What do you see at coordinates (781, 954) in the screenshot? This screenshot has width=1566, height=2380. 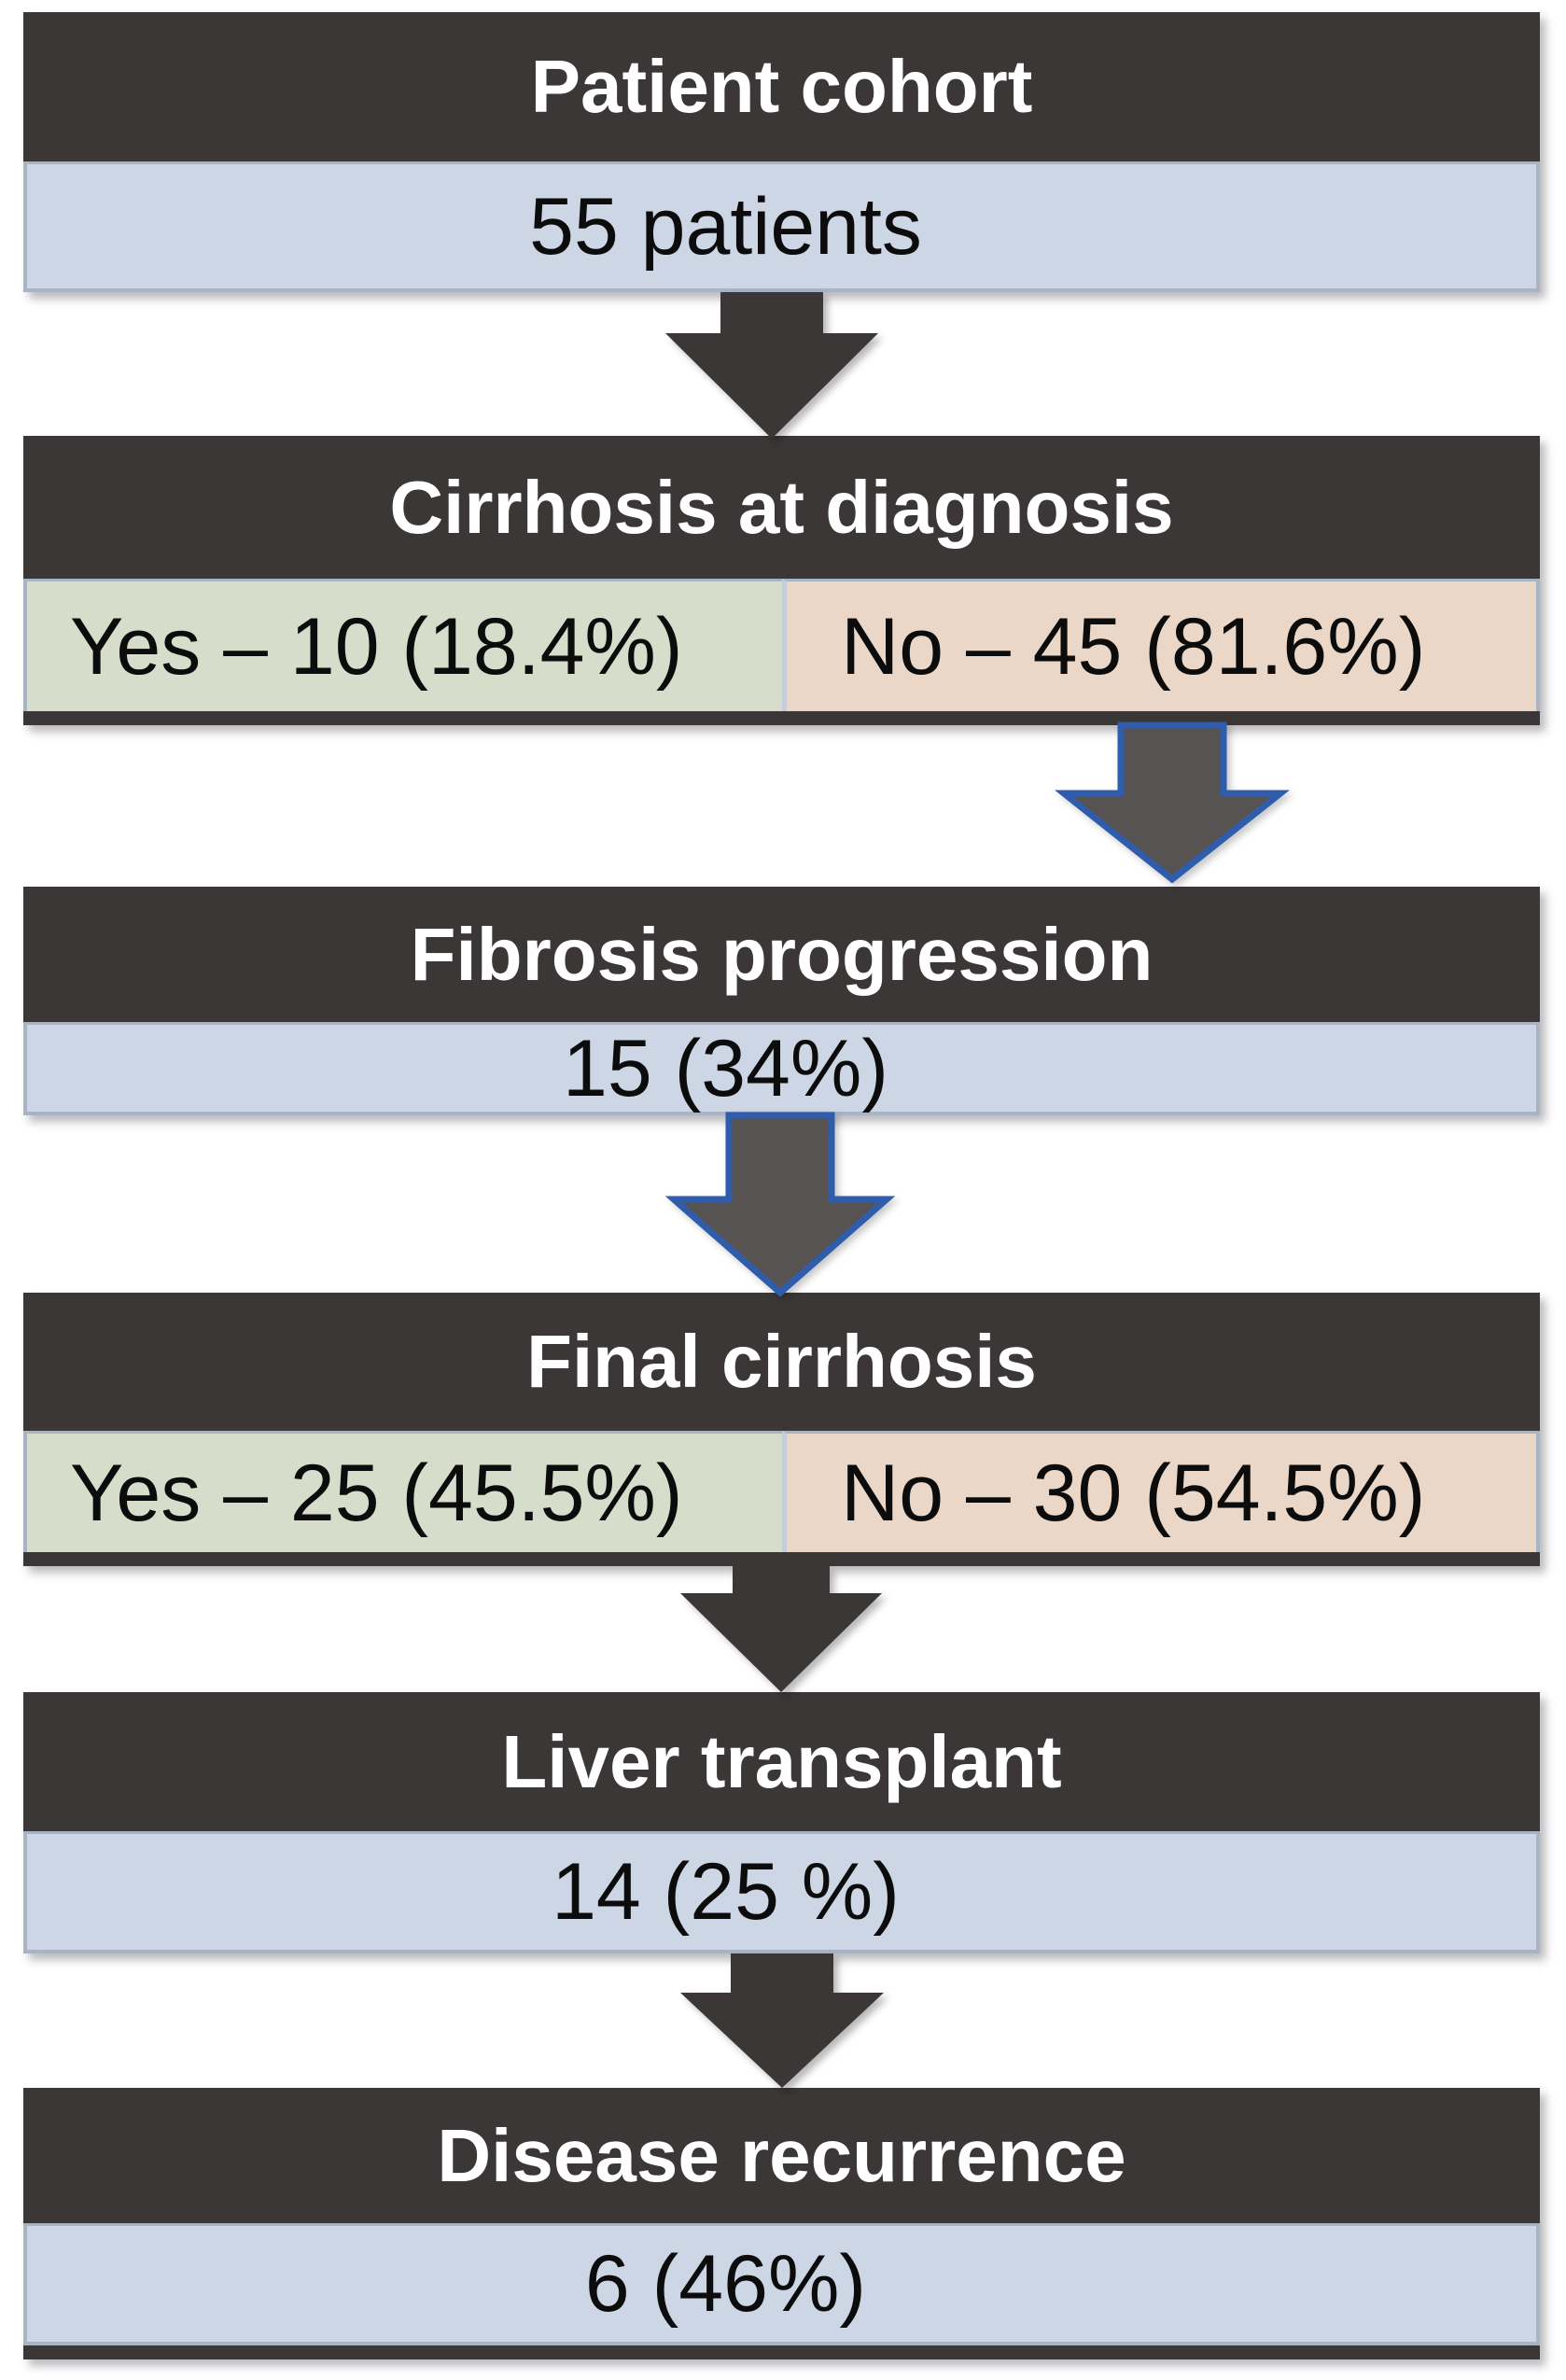 I see `step-title: Fibrosis progression` at bounding box center [781, 954].